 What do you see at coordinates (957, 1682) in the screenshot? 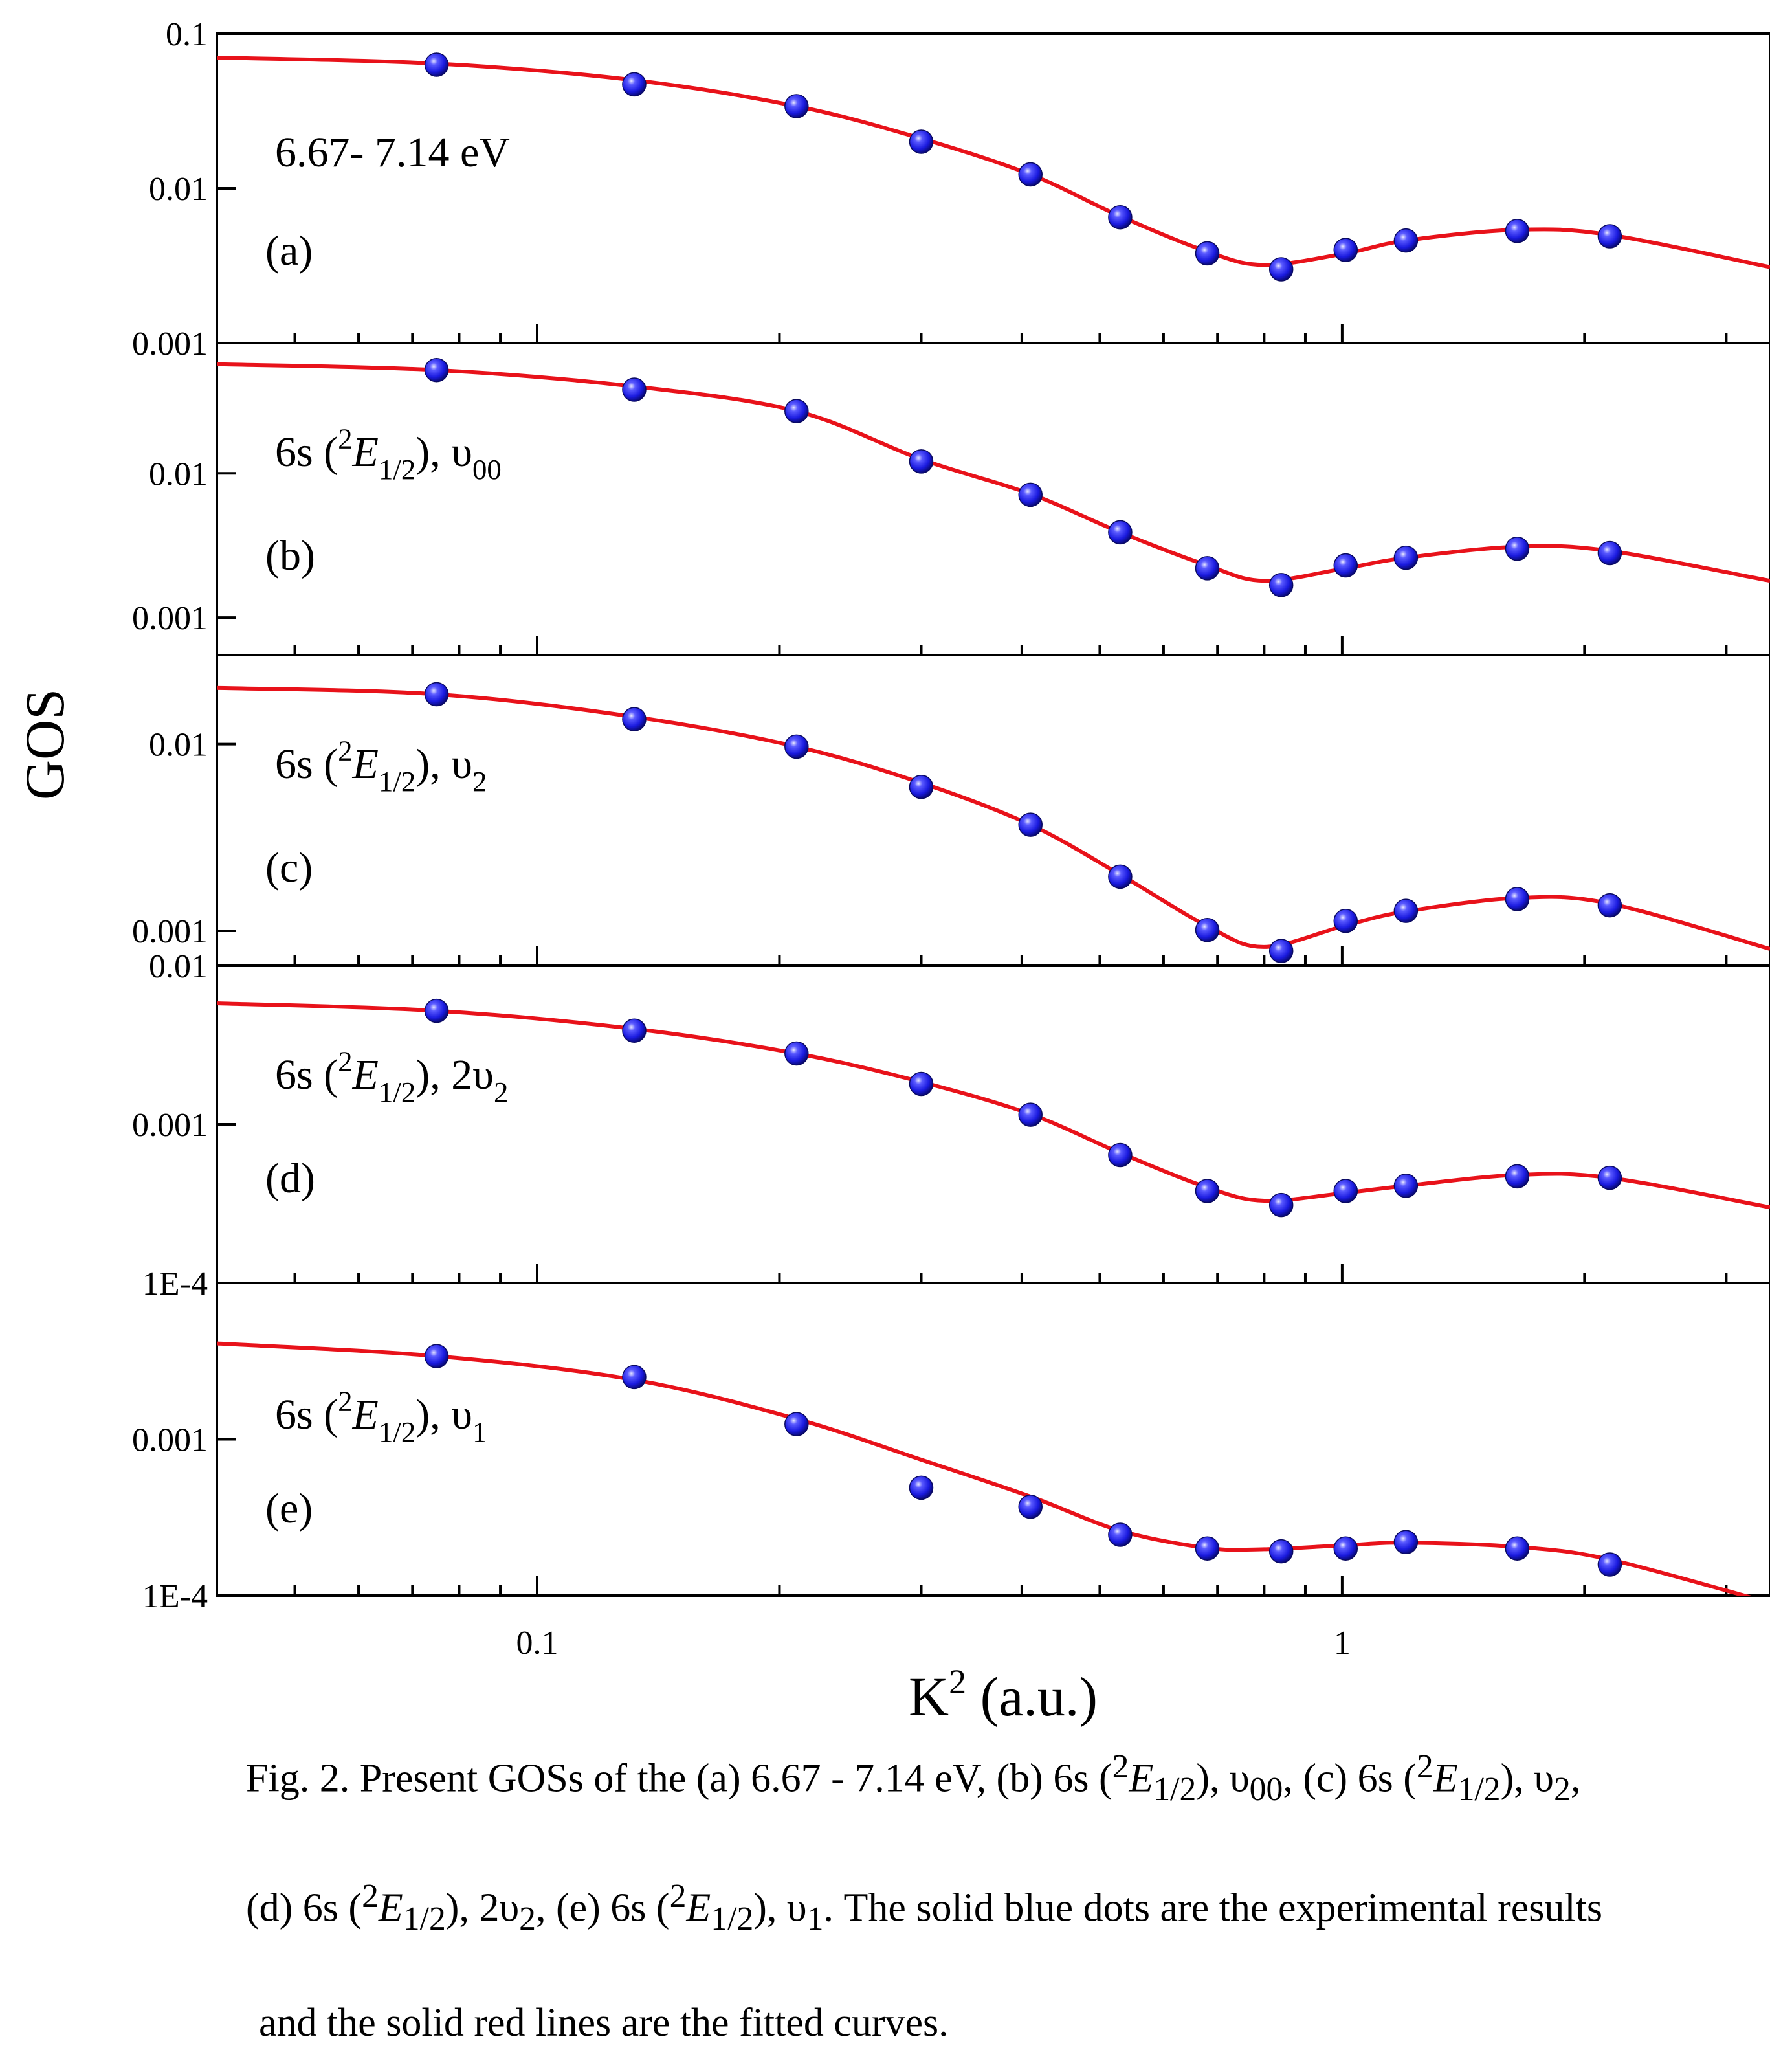
I see `x-axis-title-sup: 2` at bounding box center [957, 1682].